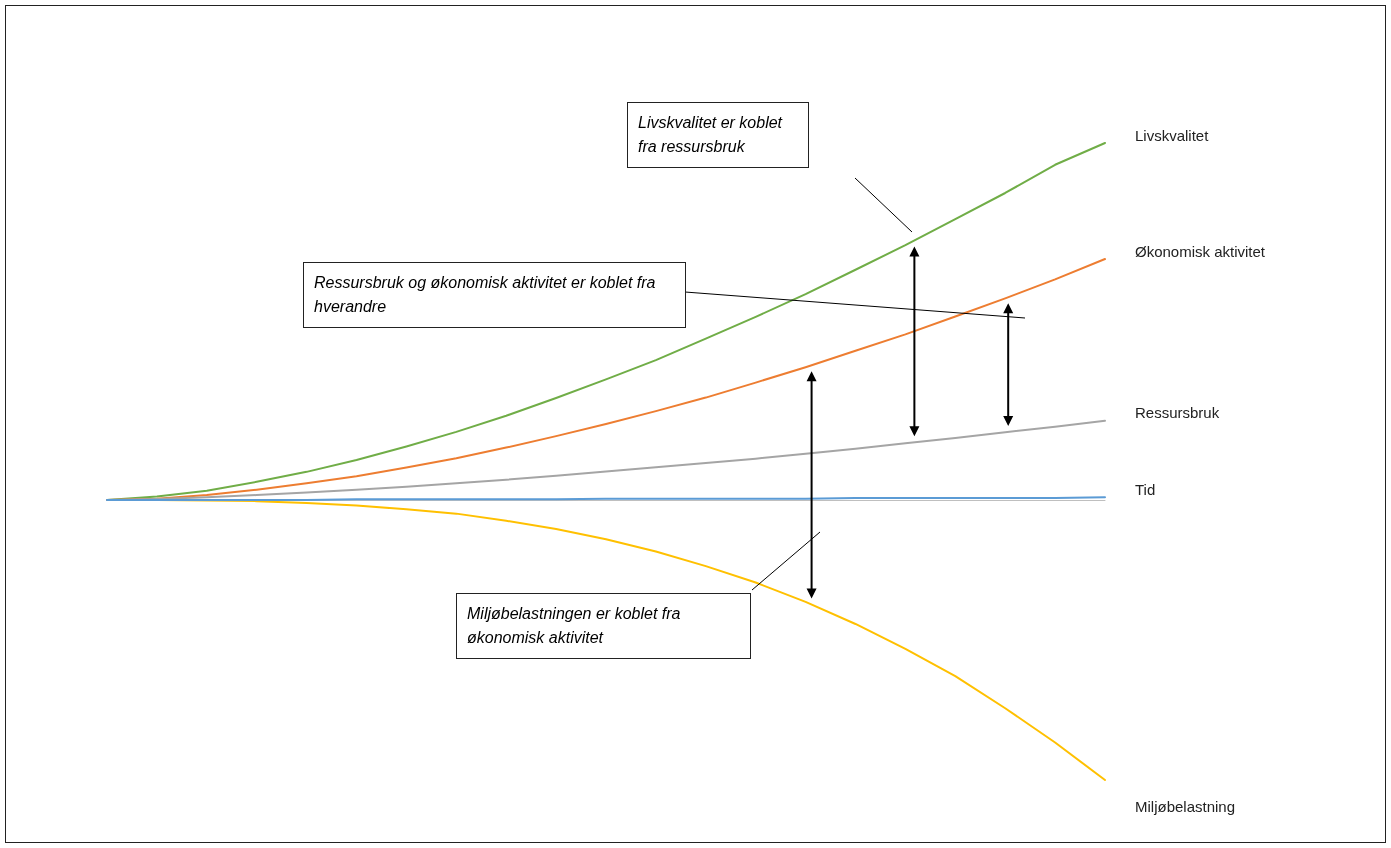  Describe the element at coordinates (603, 626) in the screenshot. I see `callout-box: Miljøbelastningen er koblet fra økonomisk aktivitet` at that location.